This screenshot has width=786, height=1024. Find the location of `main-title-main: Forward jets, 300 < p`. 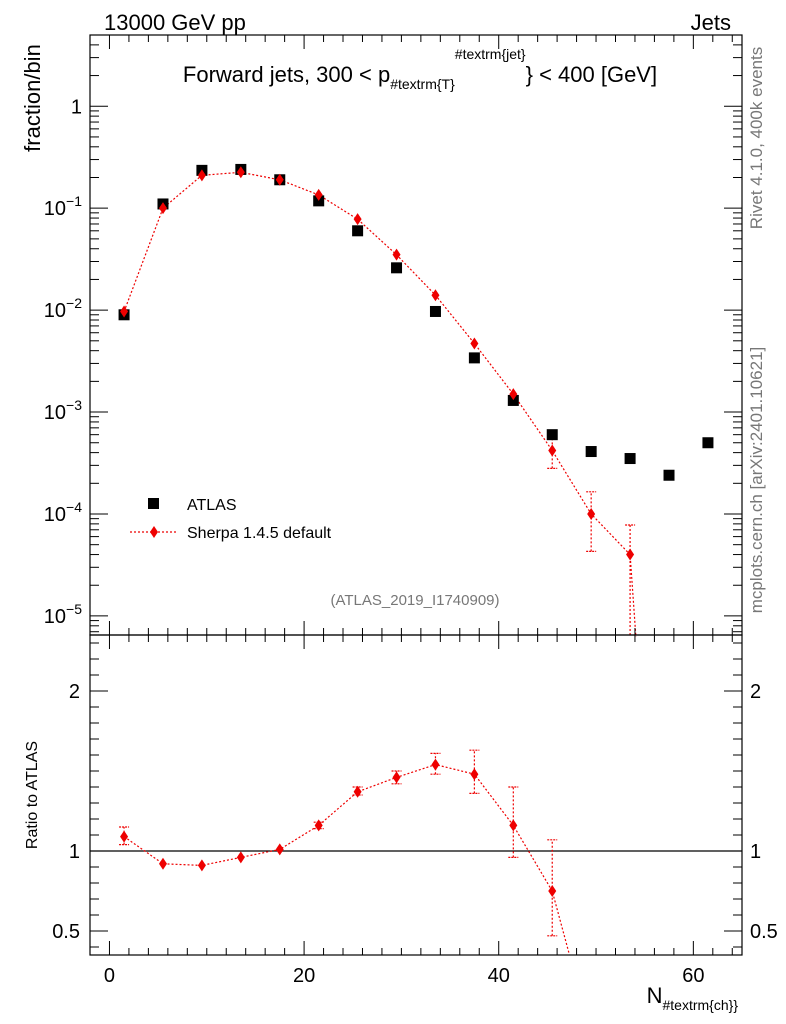

main-title-main: Forward jets, 300 < p is located at coordinates (286, 74).